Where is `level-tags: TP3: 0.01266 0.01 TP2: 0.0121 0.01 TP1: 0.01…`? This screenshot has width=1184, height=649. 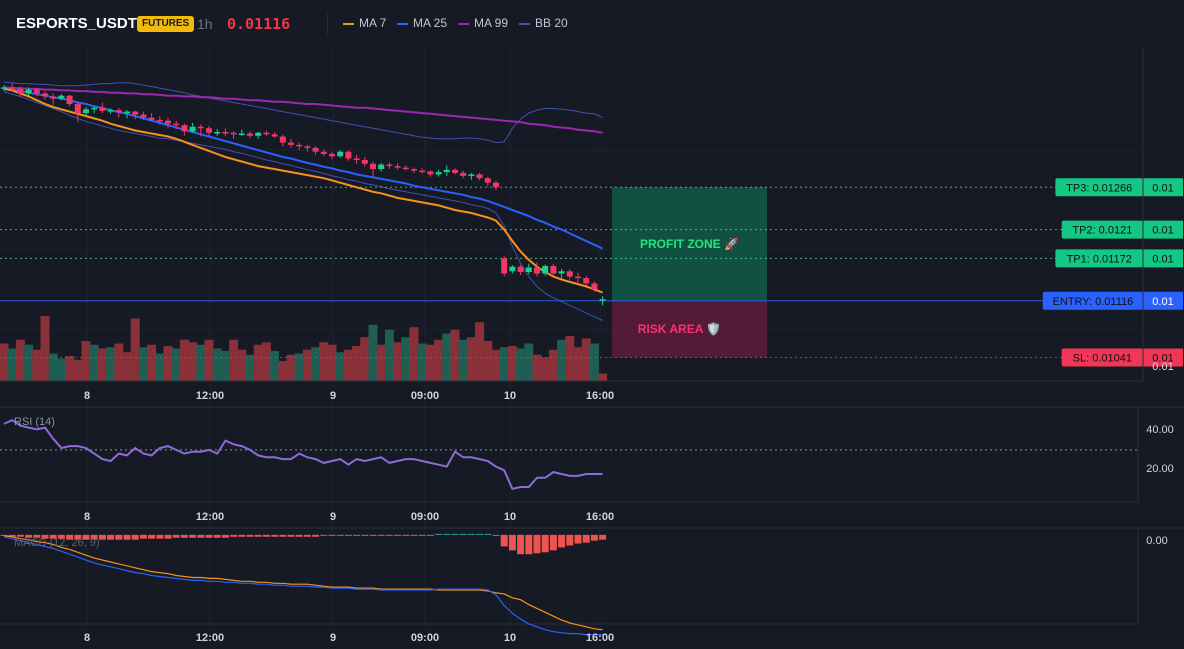
level-tags: TP3: 0.01266 0.01 TP2: 0.0121 0.01 TP1: 0.01… is located at coordinates (1112, 272).